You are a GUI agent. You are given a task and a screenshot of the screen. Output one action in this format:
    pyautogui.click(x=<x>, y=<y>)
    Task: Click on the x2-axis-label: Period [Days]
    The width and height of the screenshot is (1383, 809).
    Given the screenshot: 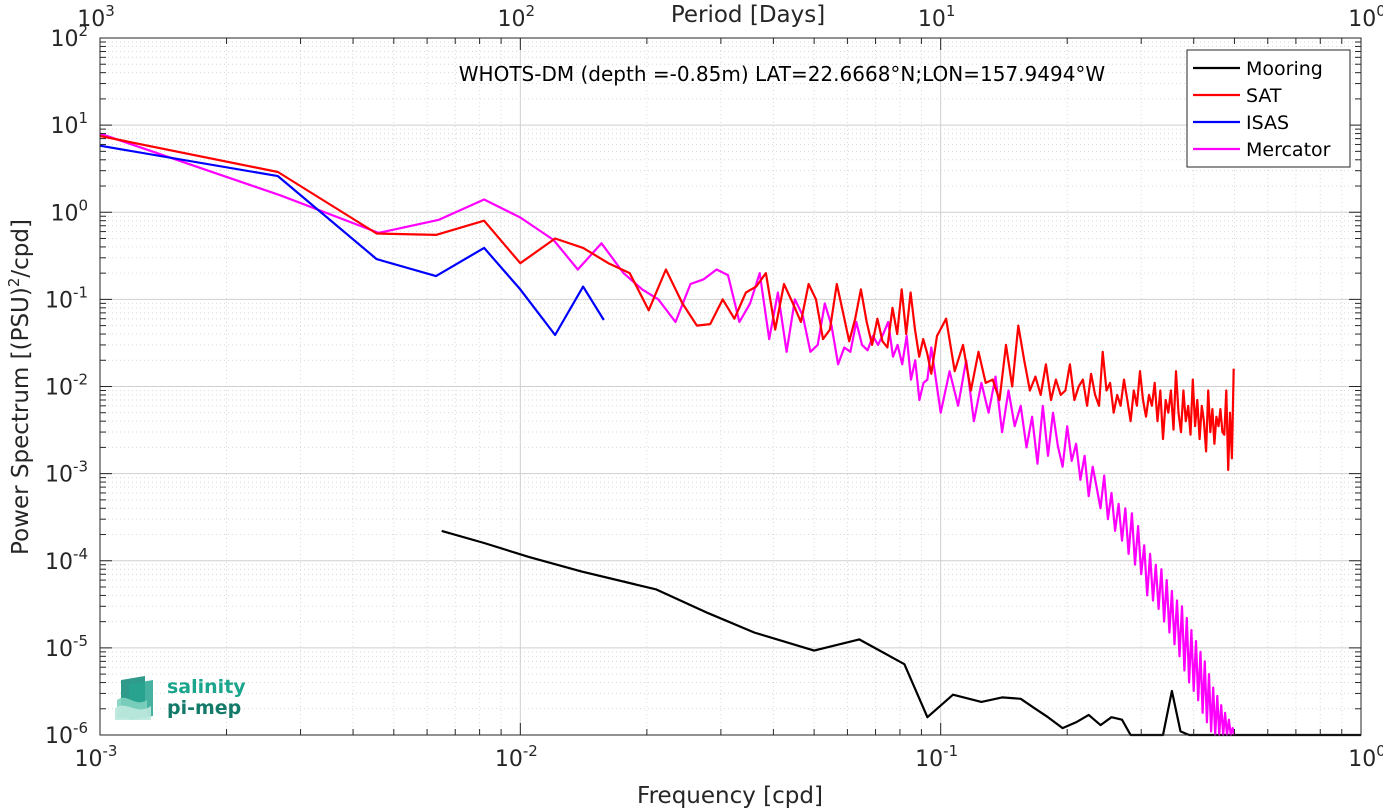 What is the action you would take?
    pyautogui.click(x=748, y=15)
    